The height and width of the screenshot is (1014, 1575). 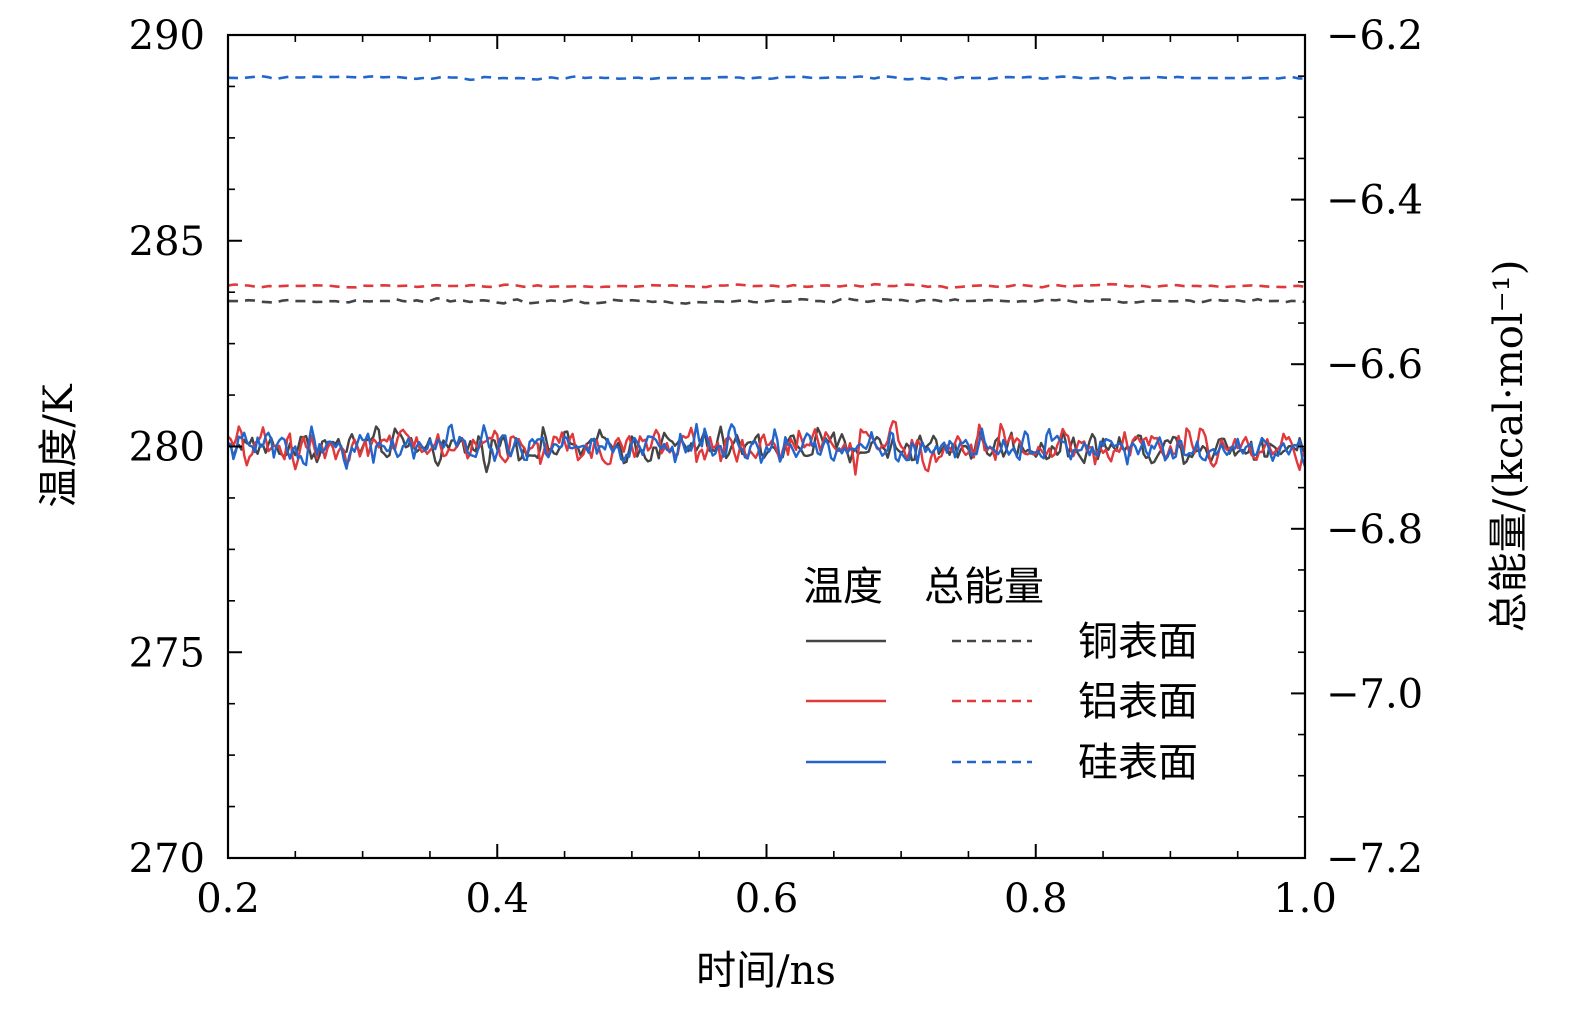 I want to click on y-axis-left-title: 温度/K, so click(x=59, y=445).